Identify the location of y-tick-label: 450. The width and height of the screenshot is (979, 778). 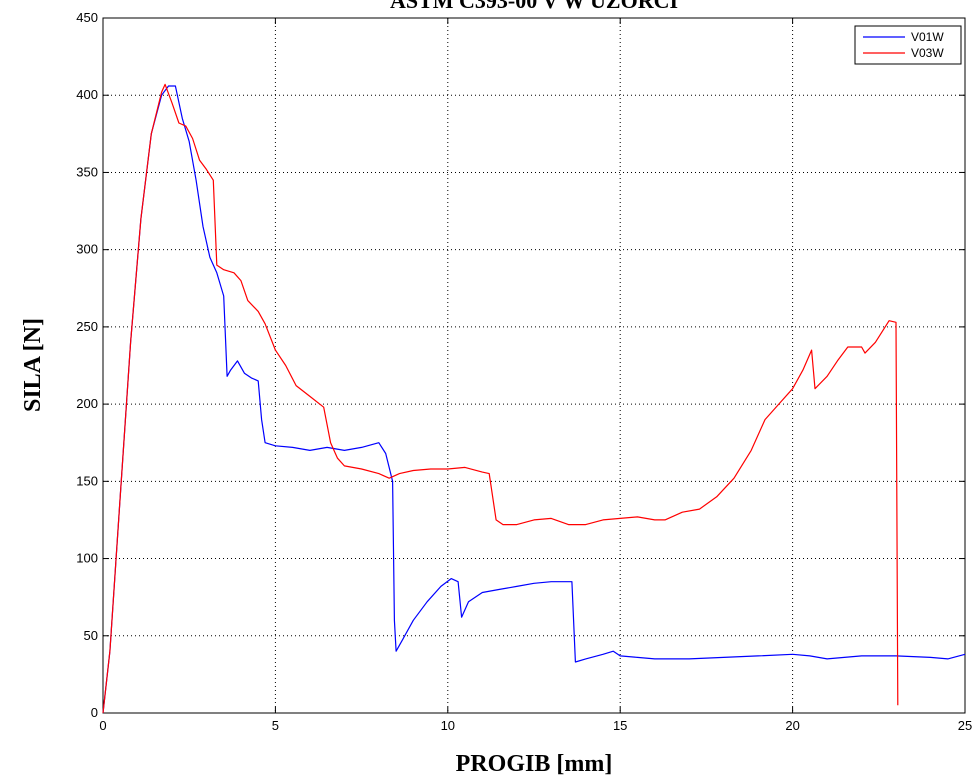
(87, 17).